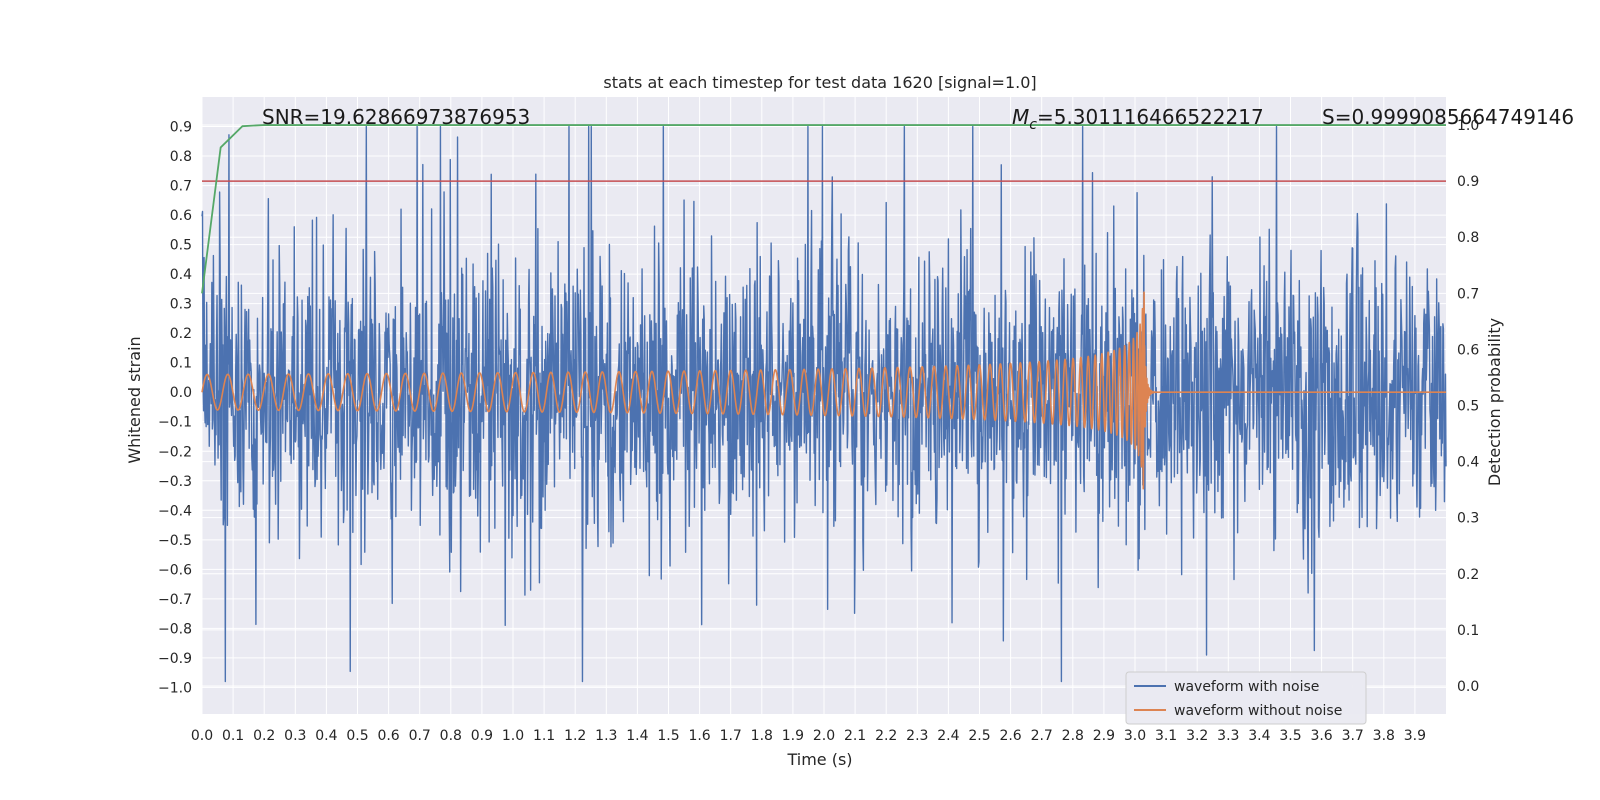 This screenshot has height=800, width=1600. I want to click on y-tick-label: −0.2, so click(175, 452).